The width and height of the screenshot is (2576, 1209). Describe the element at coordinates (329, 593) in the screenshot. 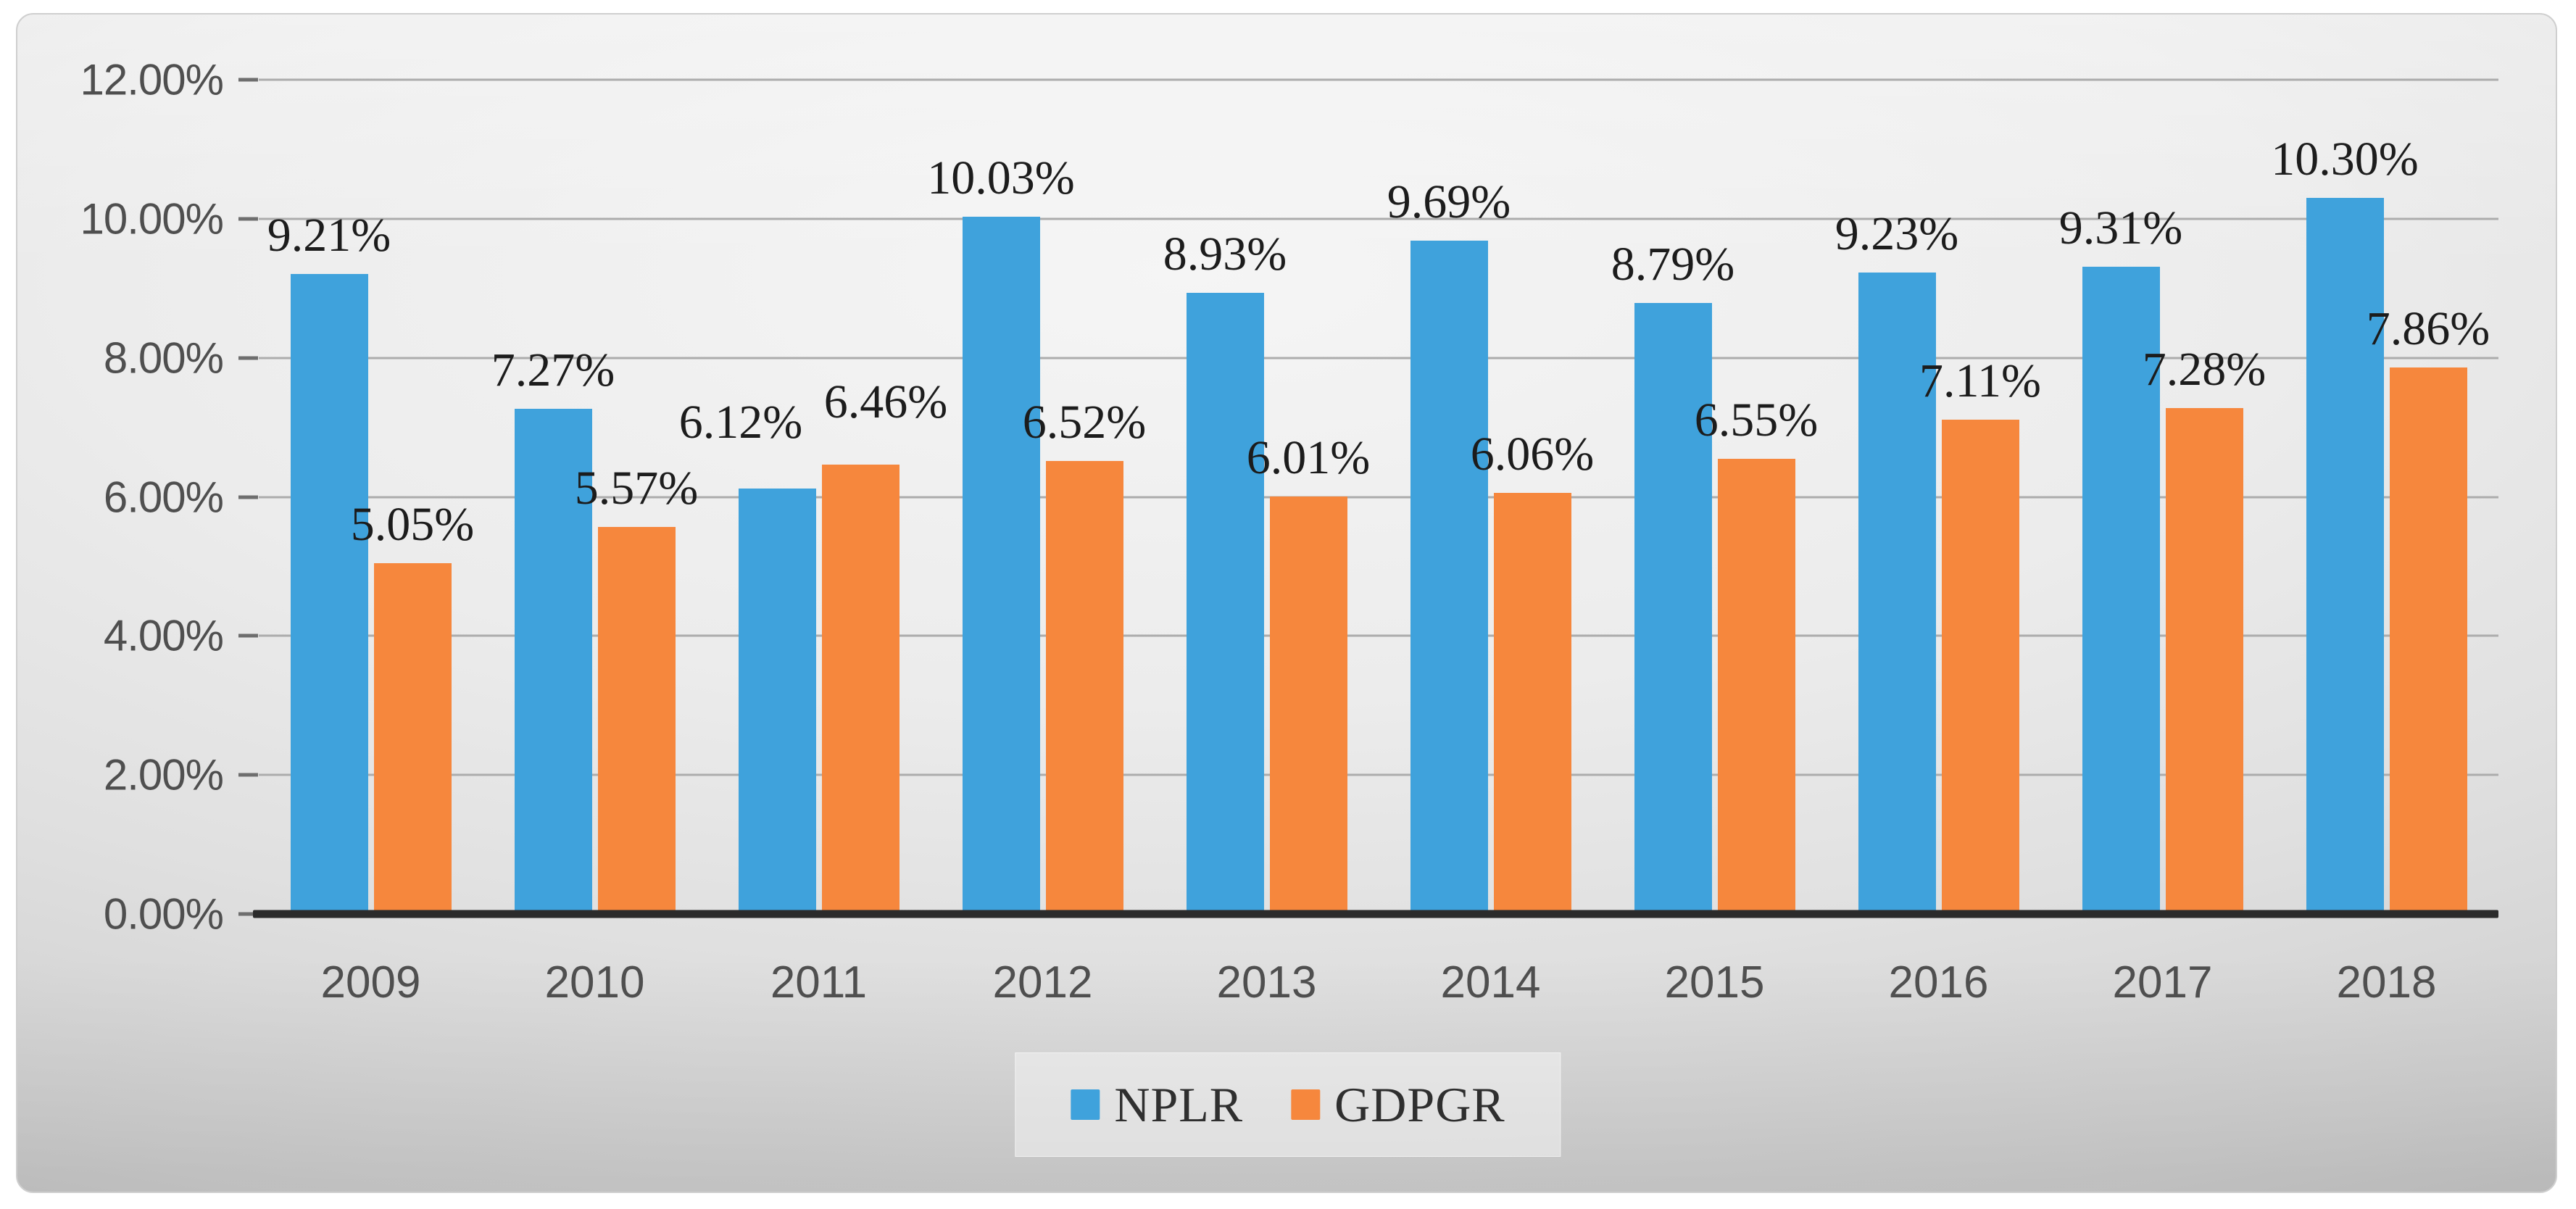

I see `bar-nplr-2009` at that location.